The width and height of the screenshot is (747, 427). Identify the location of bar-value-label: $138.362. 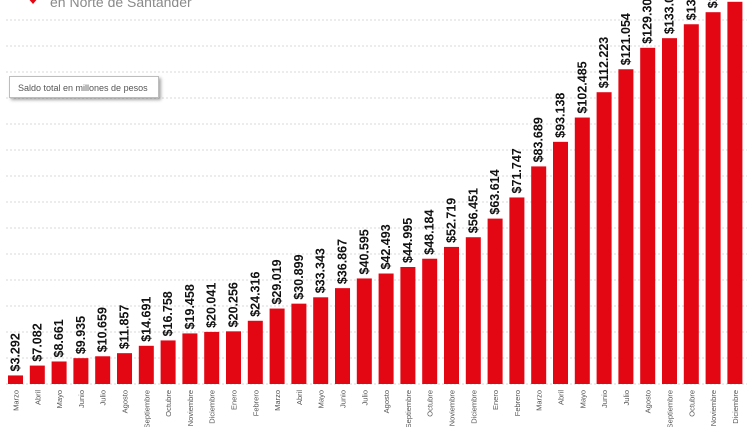
(691, 10).